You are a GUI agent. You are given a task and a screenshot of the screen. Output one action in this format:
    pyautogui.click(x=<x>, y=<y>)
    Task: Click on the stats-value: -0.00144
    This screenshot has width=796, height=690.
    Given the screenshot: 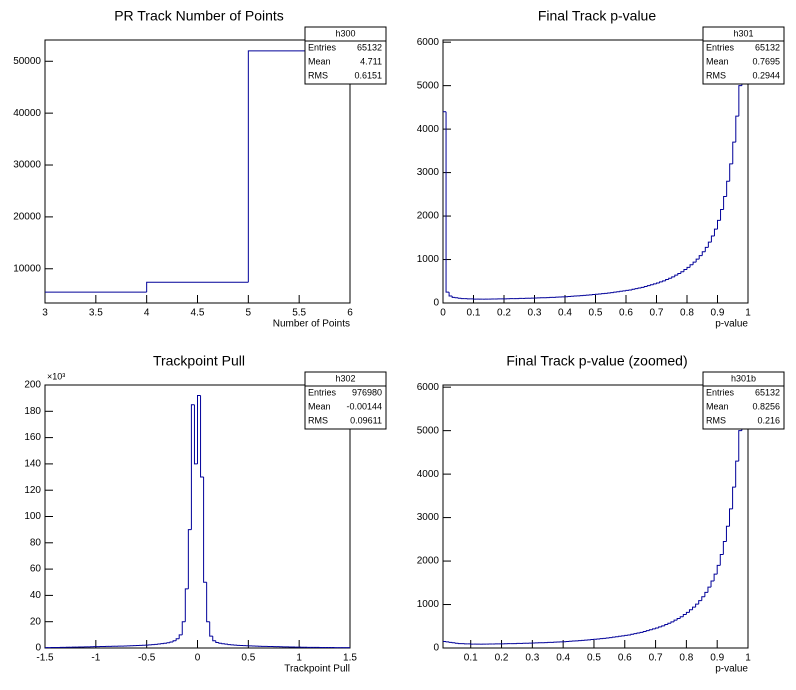 What is the action you would take?
    pyautogui.click(x=364, y=406)
    